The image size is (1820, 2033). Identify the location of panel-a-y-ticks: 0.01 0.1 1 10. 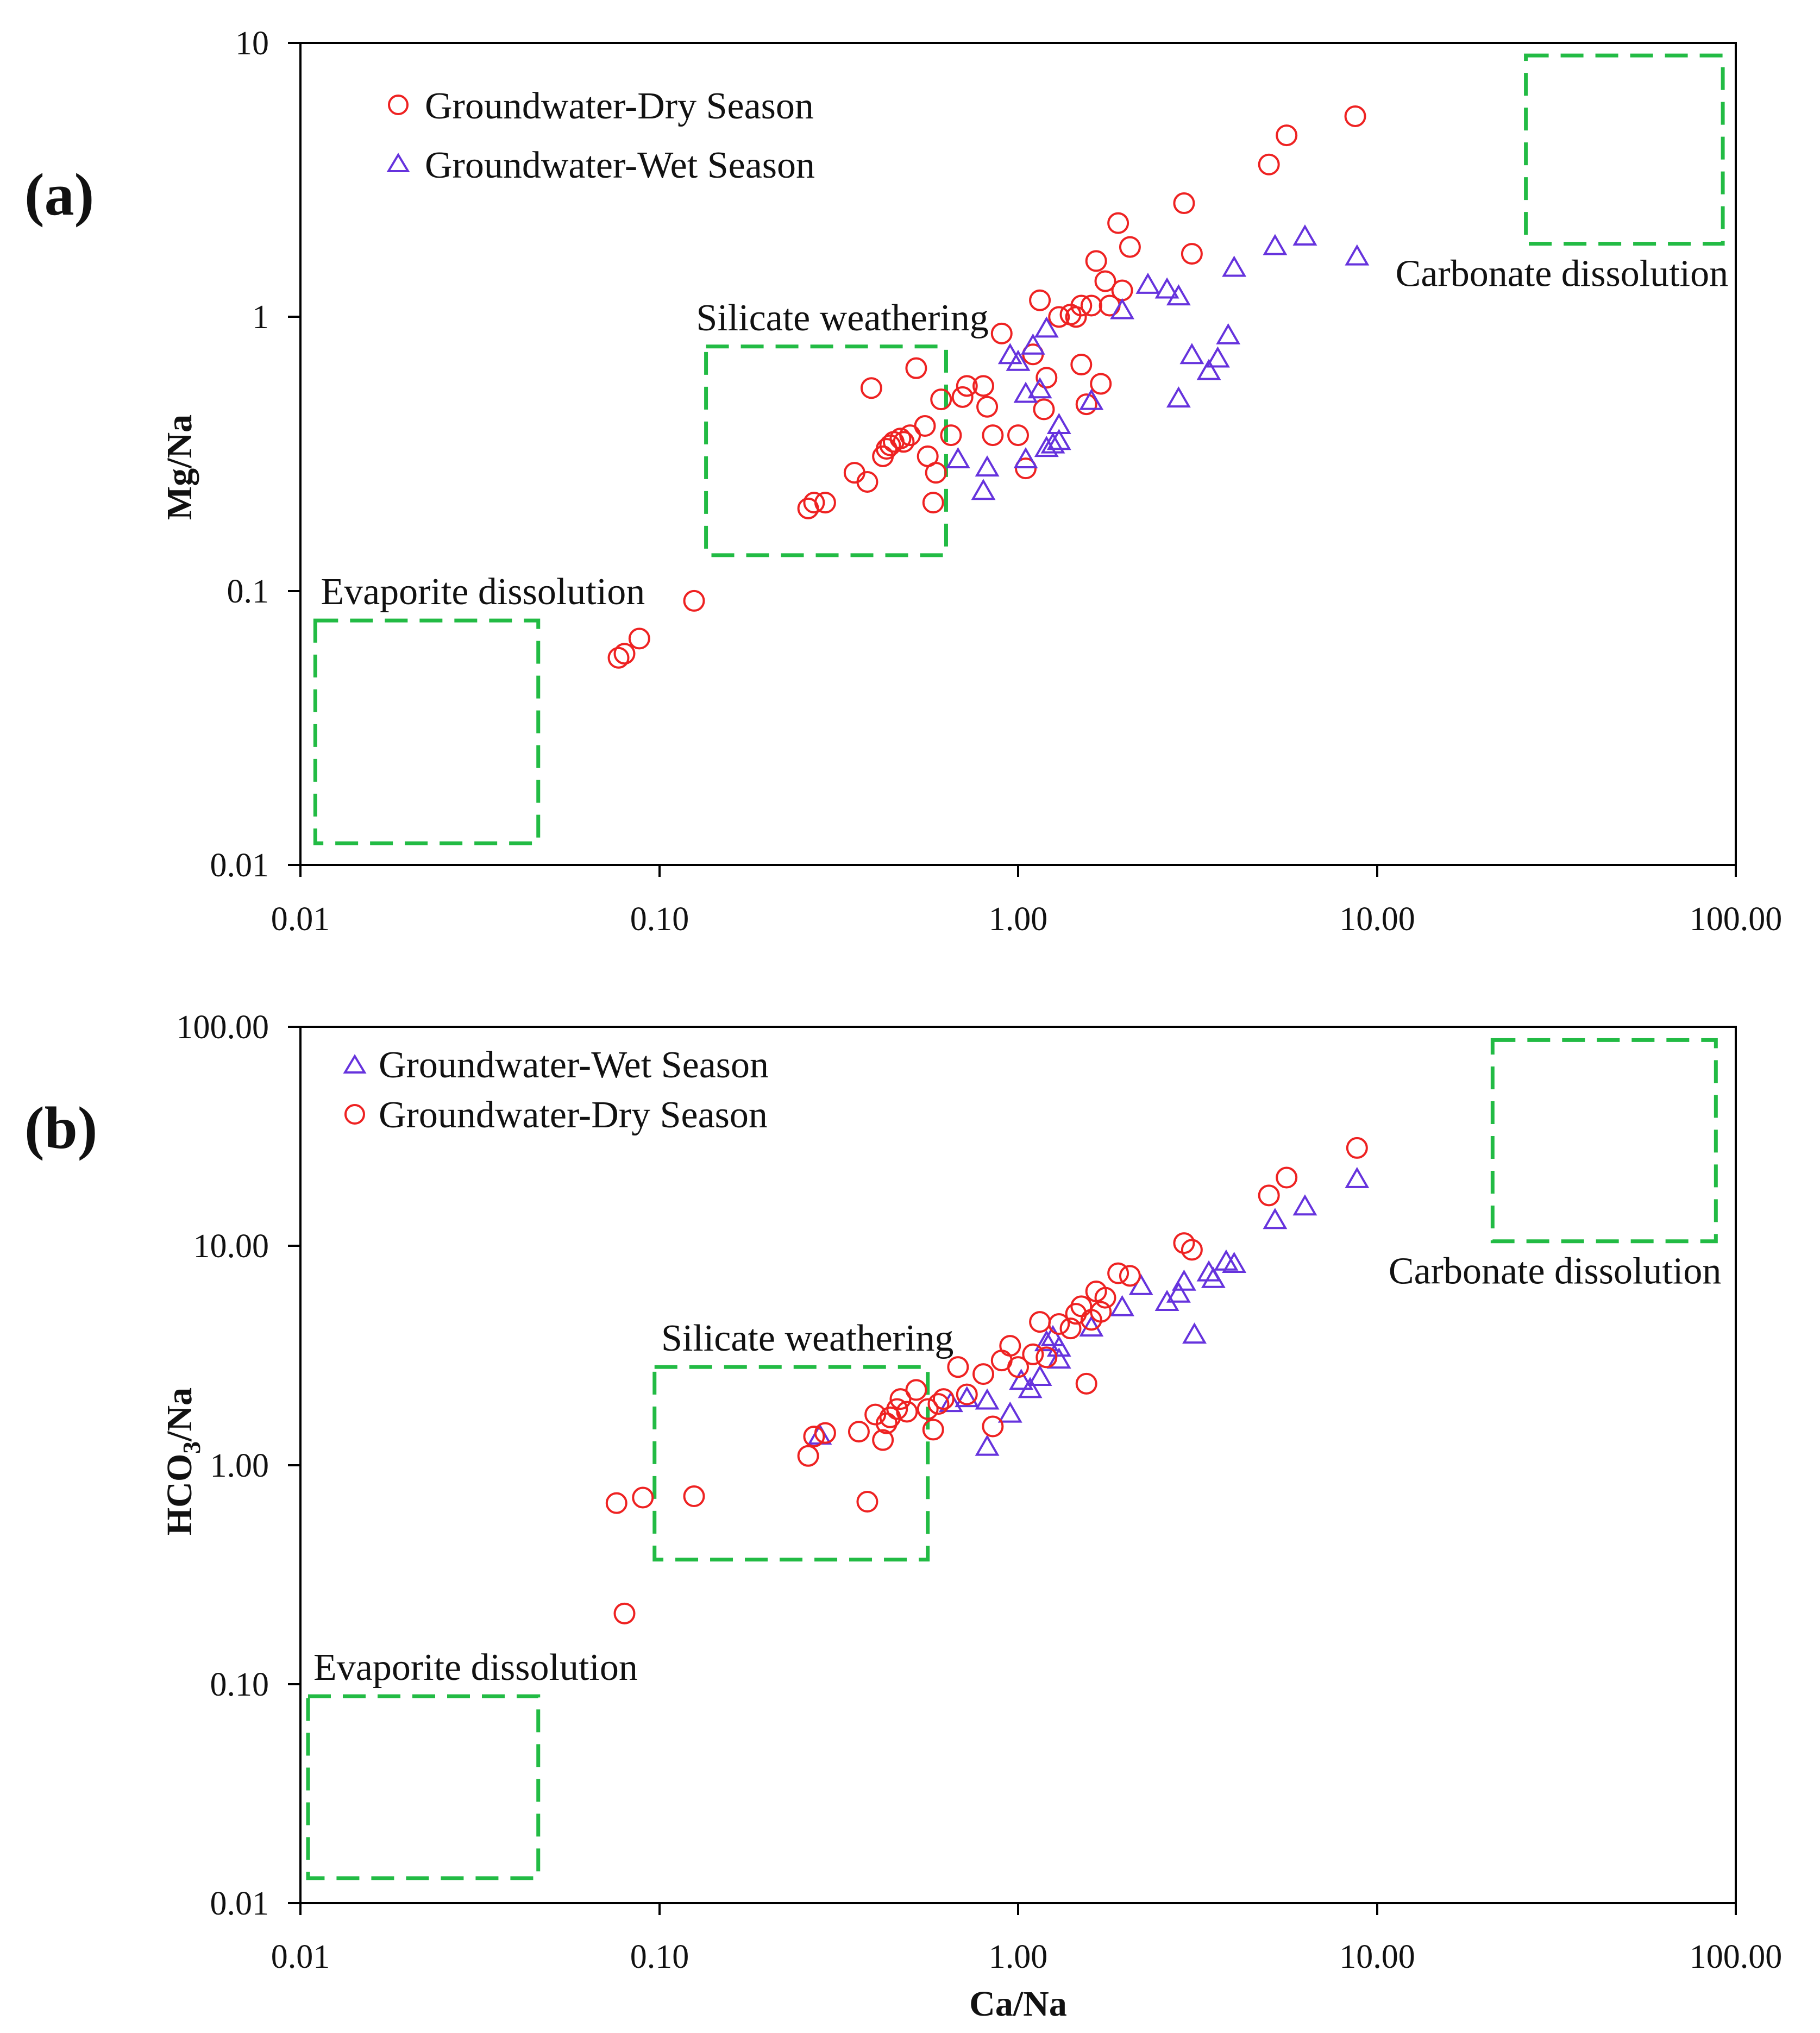
(255, 455).